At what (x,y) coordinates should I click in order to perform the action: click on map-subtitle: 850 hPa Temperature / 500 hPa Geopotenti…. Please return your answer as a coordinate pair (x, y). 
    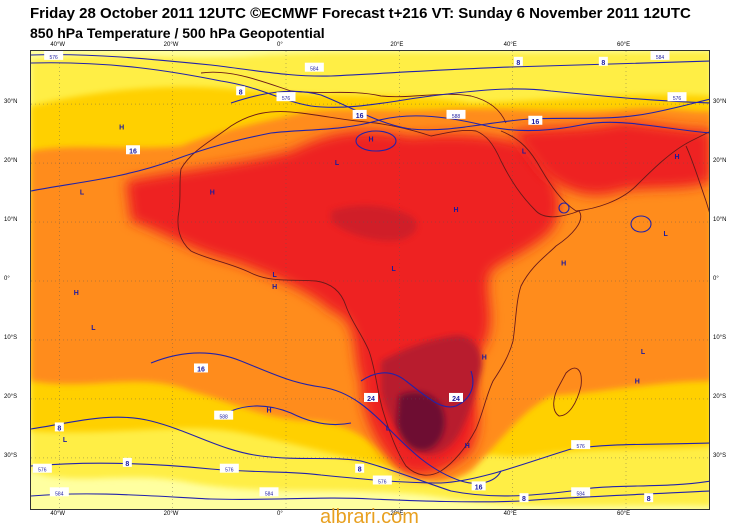
    Looking at the image, I should click on (177, 33).